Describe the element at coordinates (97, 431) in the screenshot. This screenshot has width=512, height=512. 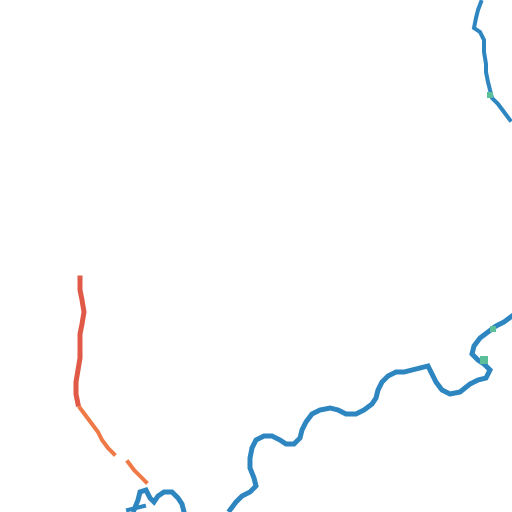
I see `route-left-orange` at that location.